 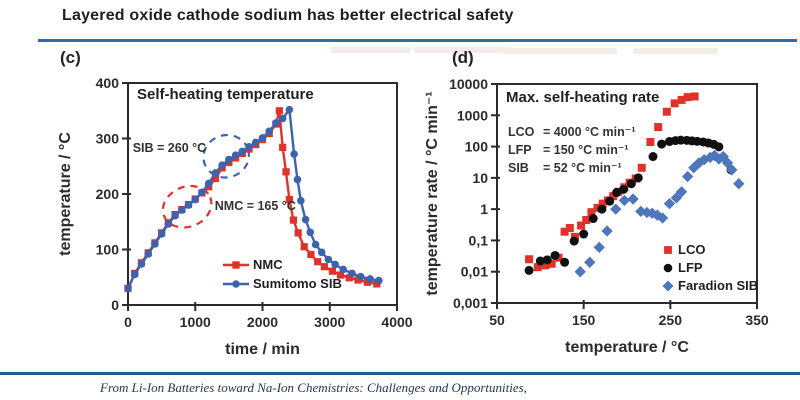 What do you see at coordinates (470, 303) in the screenshot?
I see `svg-text: 0,001` at bounding box center [470, 303].